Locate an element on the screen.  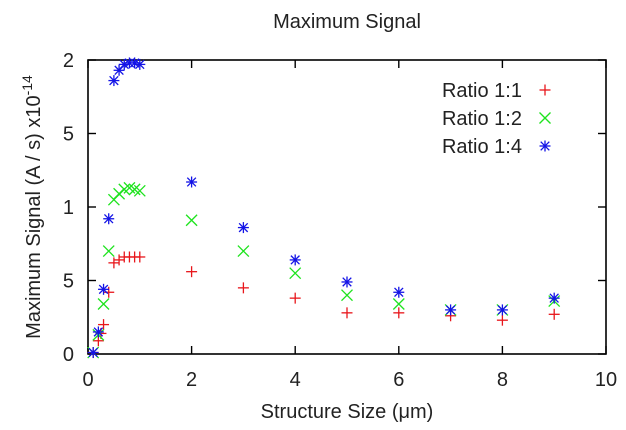
legend-label: Ratio 1:4 is located at coordinates (482, 147).